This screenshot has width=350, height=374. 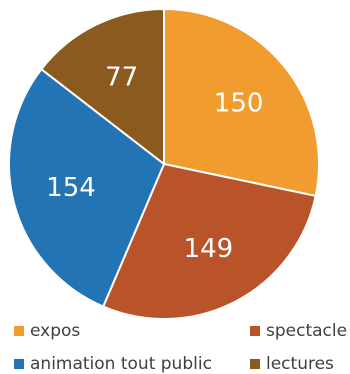 What do you see at coordinates (300, 364) in the screenshot?
I see `legend-label-lectures: lectures` at bounding box center [300, 364].